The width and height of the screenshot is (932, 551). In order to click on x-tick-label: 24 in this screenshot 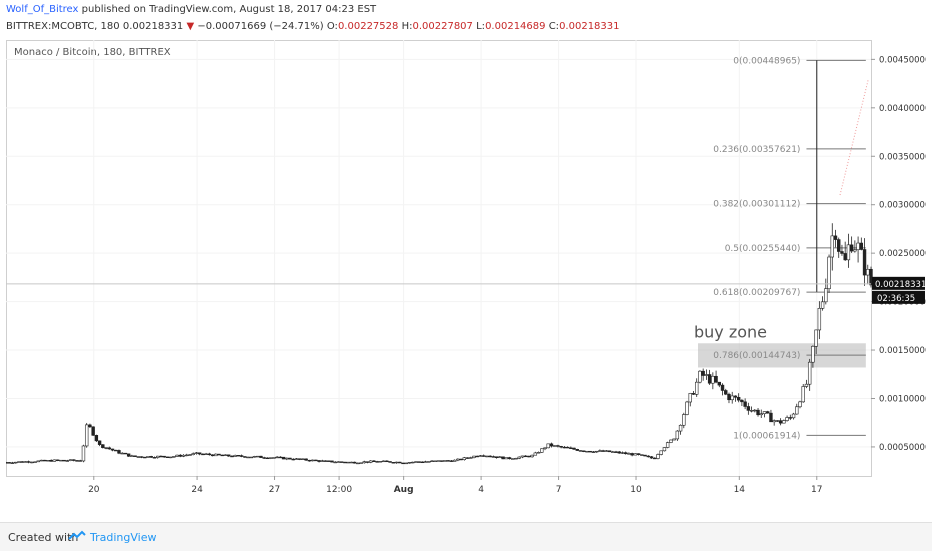, I will do `click(197, 490)`.